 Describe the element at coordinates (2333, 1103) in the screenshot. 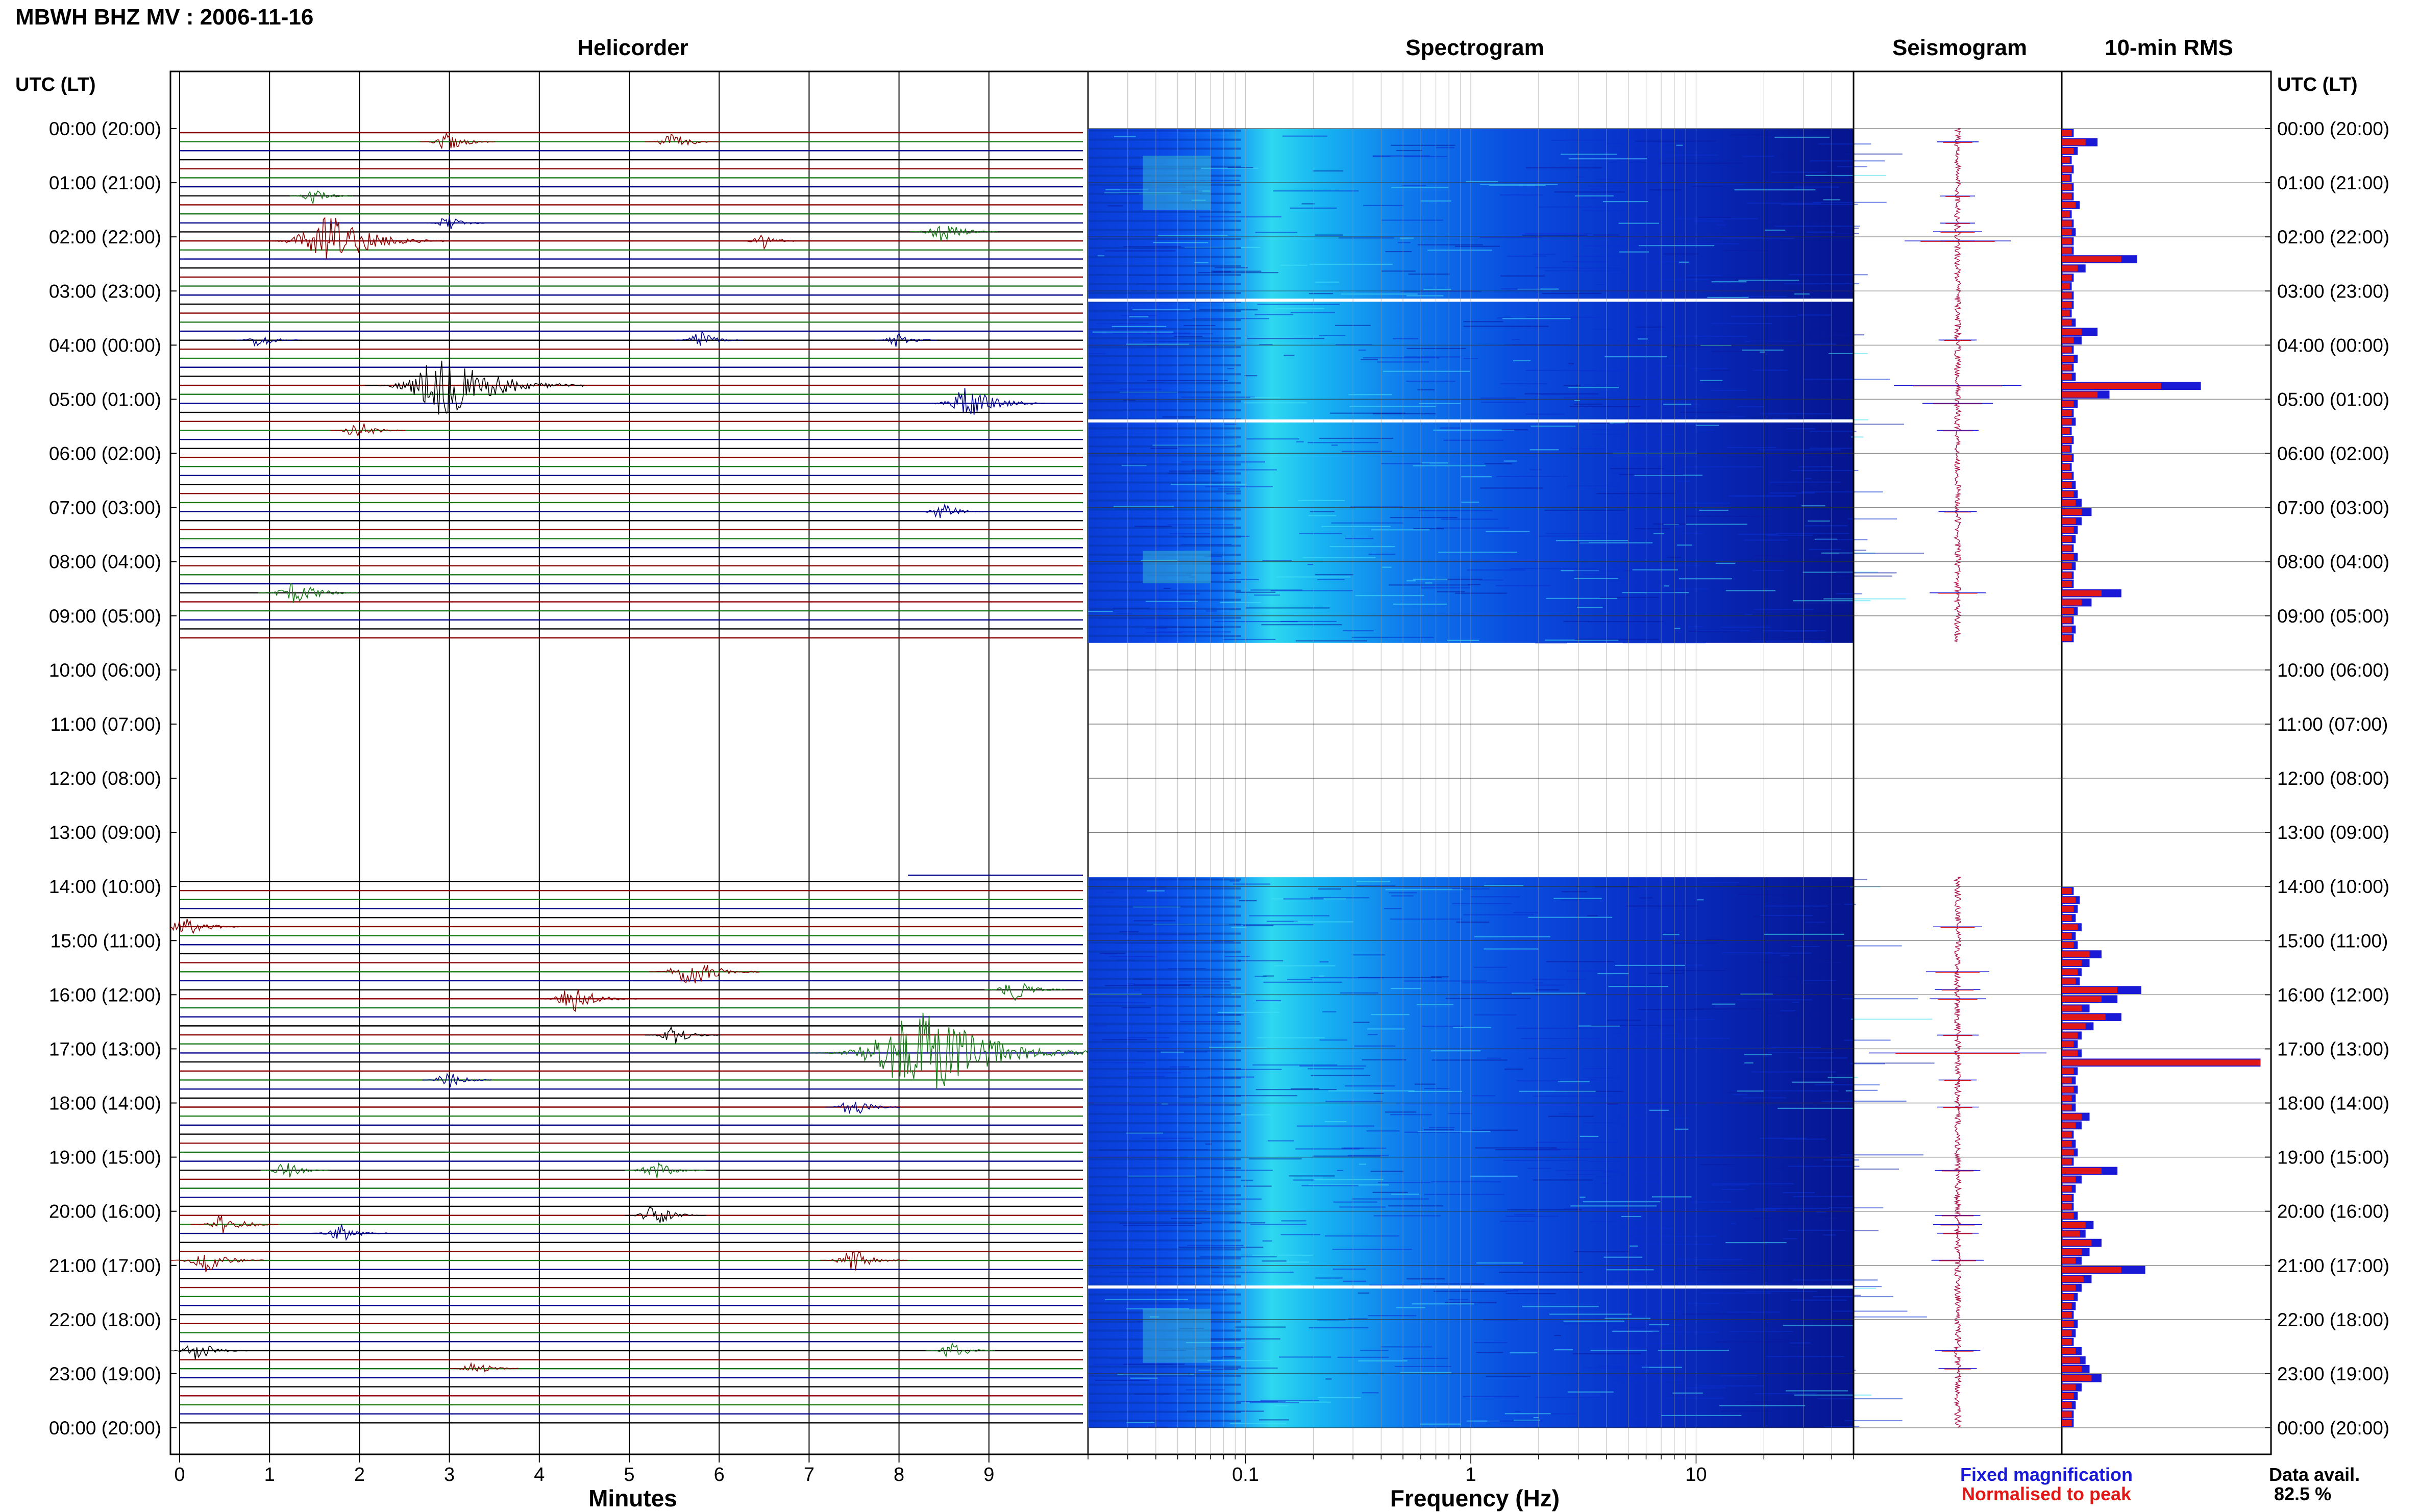

I see `hour-label-right: 18:00 (14:00)` at that location.